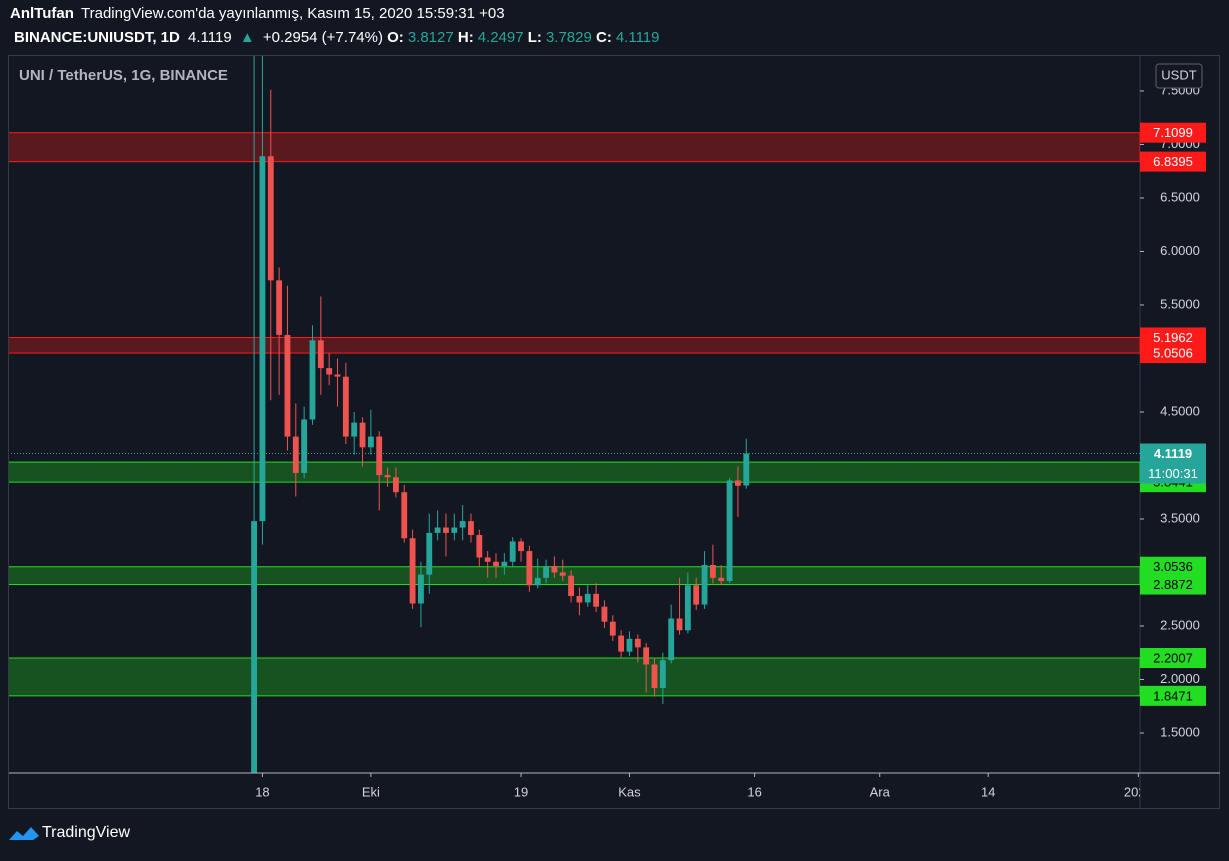  Describe the element at coordinates (1180, 410) in the screenshot. I see `y-tick-label: 4.5000` at that location.